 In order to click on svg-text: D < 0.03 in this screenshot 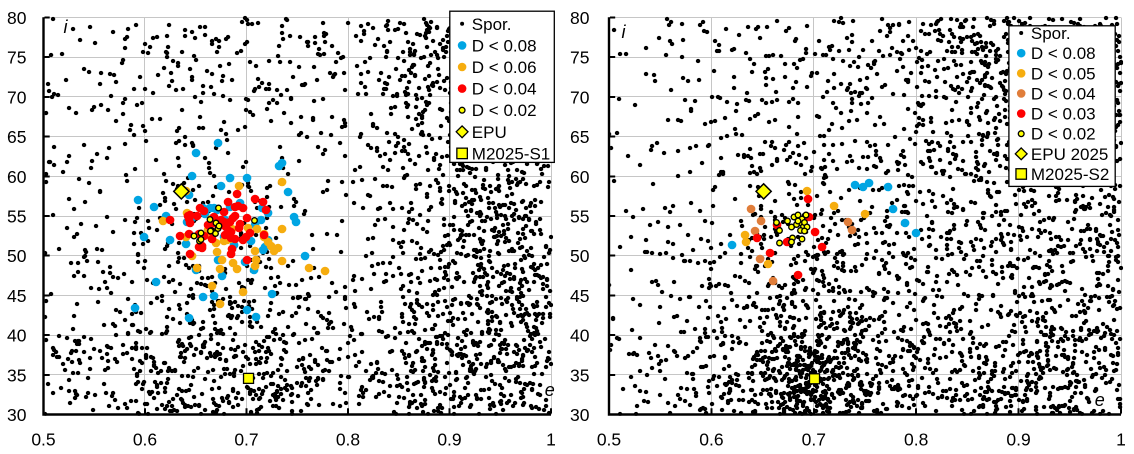, I will do `click(1063, 114)`.